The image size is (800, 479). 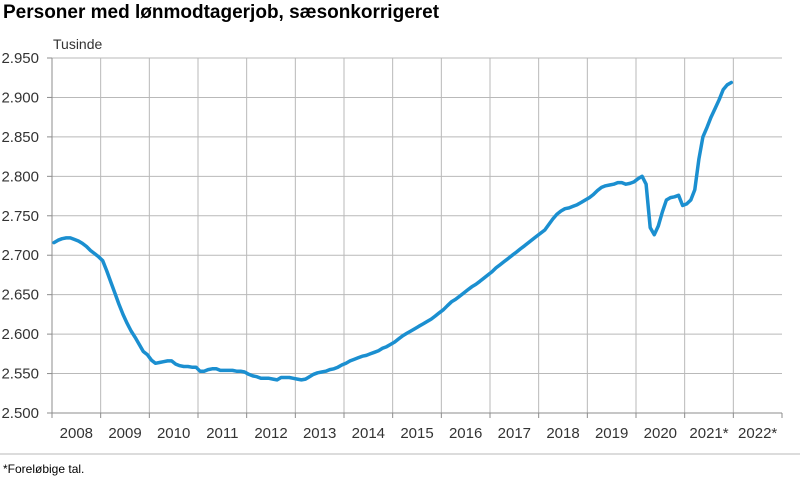 I want to click on y-tick-label: 2.950, so click(x=20, y=58).